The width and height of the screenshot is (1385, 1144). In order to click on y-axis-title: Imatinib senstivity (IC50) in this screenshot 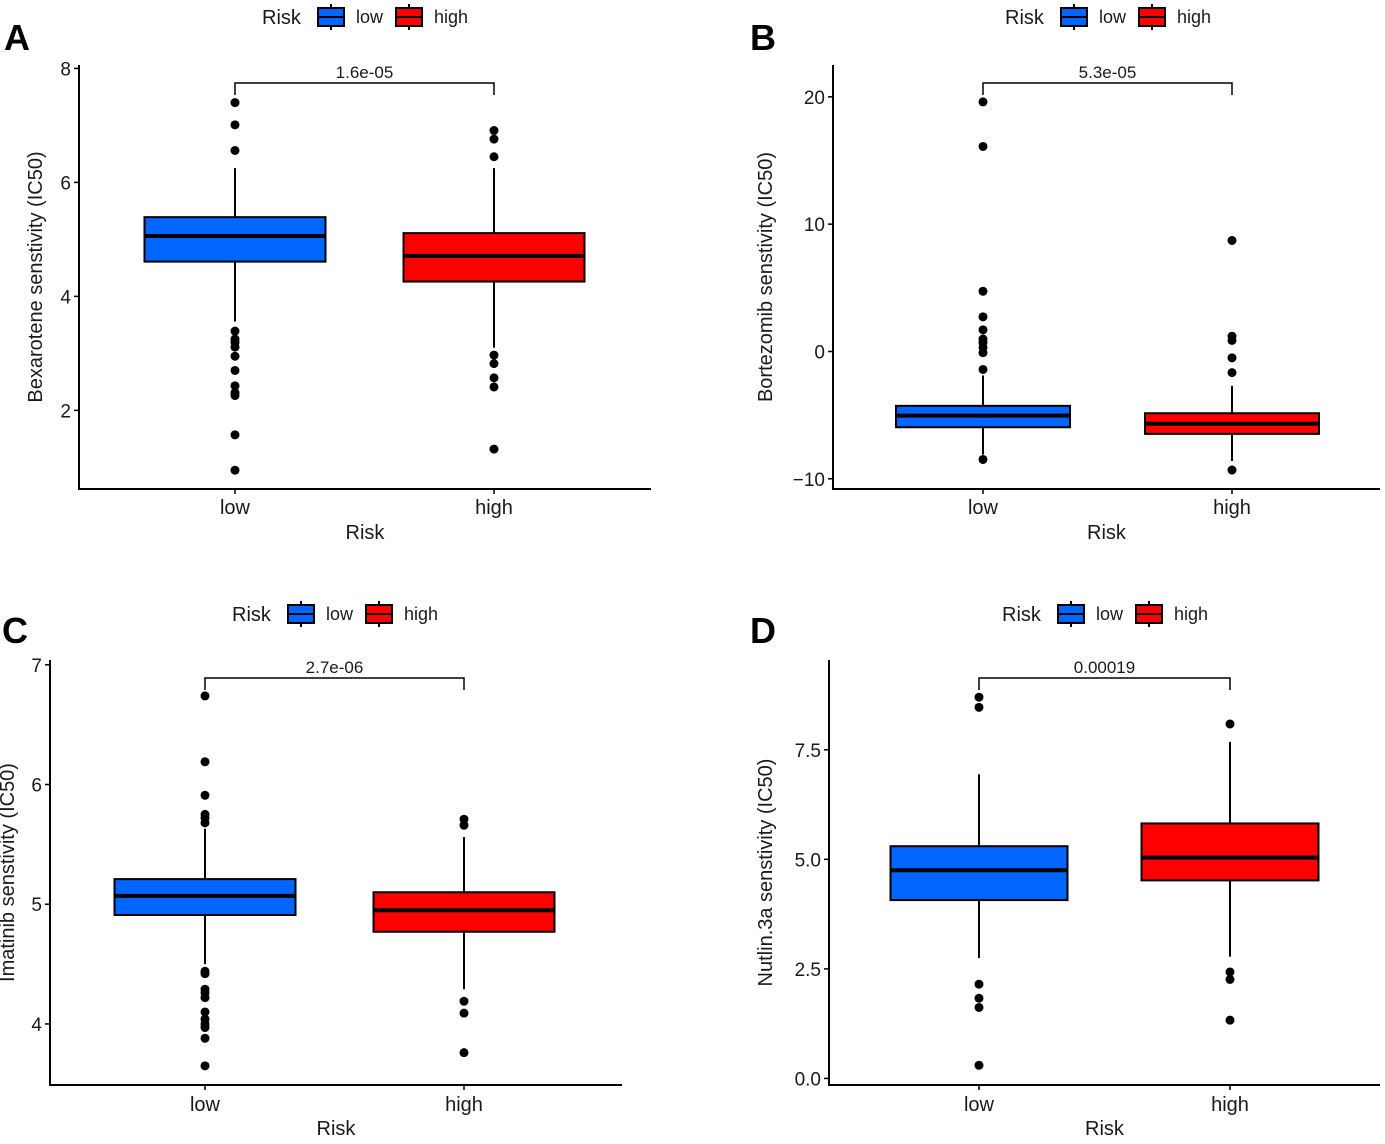, I will do `click(9, 872)`.